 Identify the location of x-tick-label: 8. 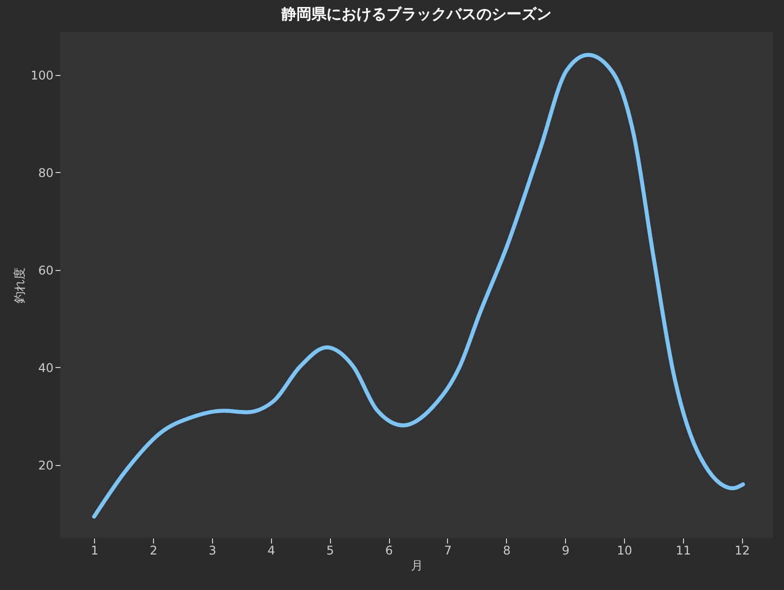
(506, 551).